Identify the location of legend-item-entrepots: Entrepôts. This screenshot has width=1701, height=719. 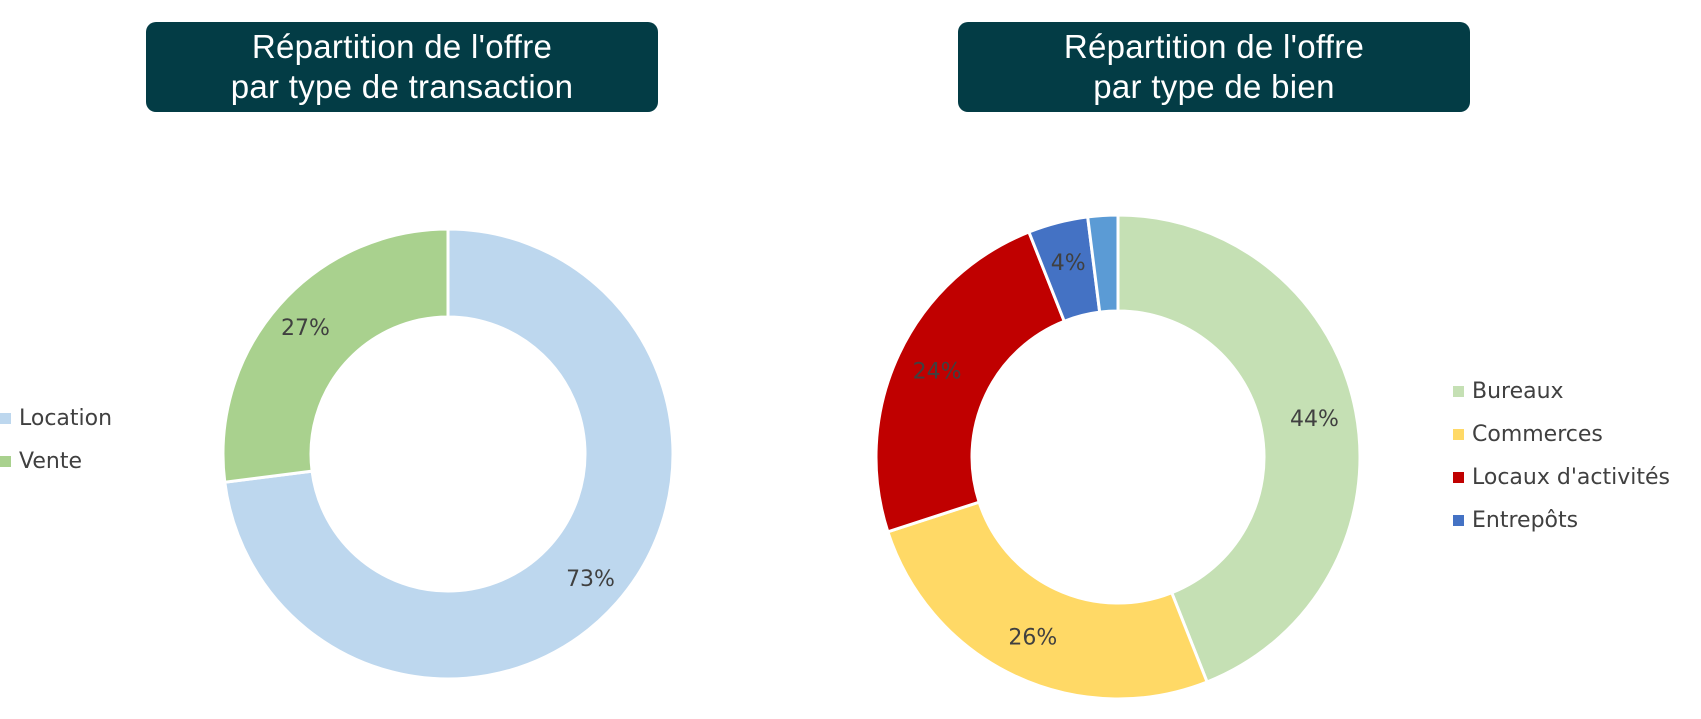
(1561, 520).